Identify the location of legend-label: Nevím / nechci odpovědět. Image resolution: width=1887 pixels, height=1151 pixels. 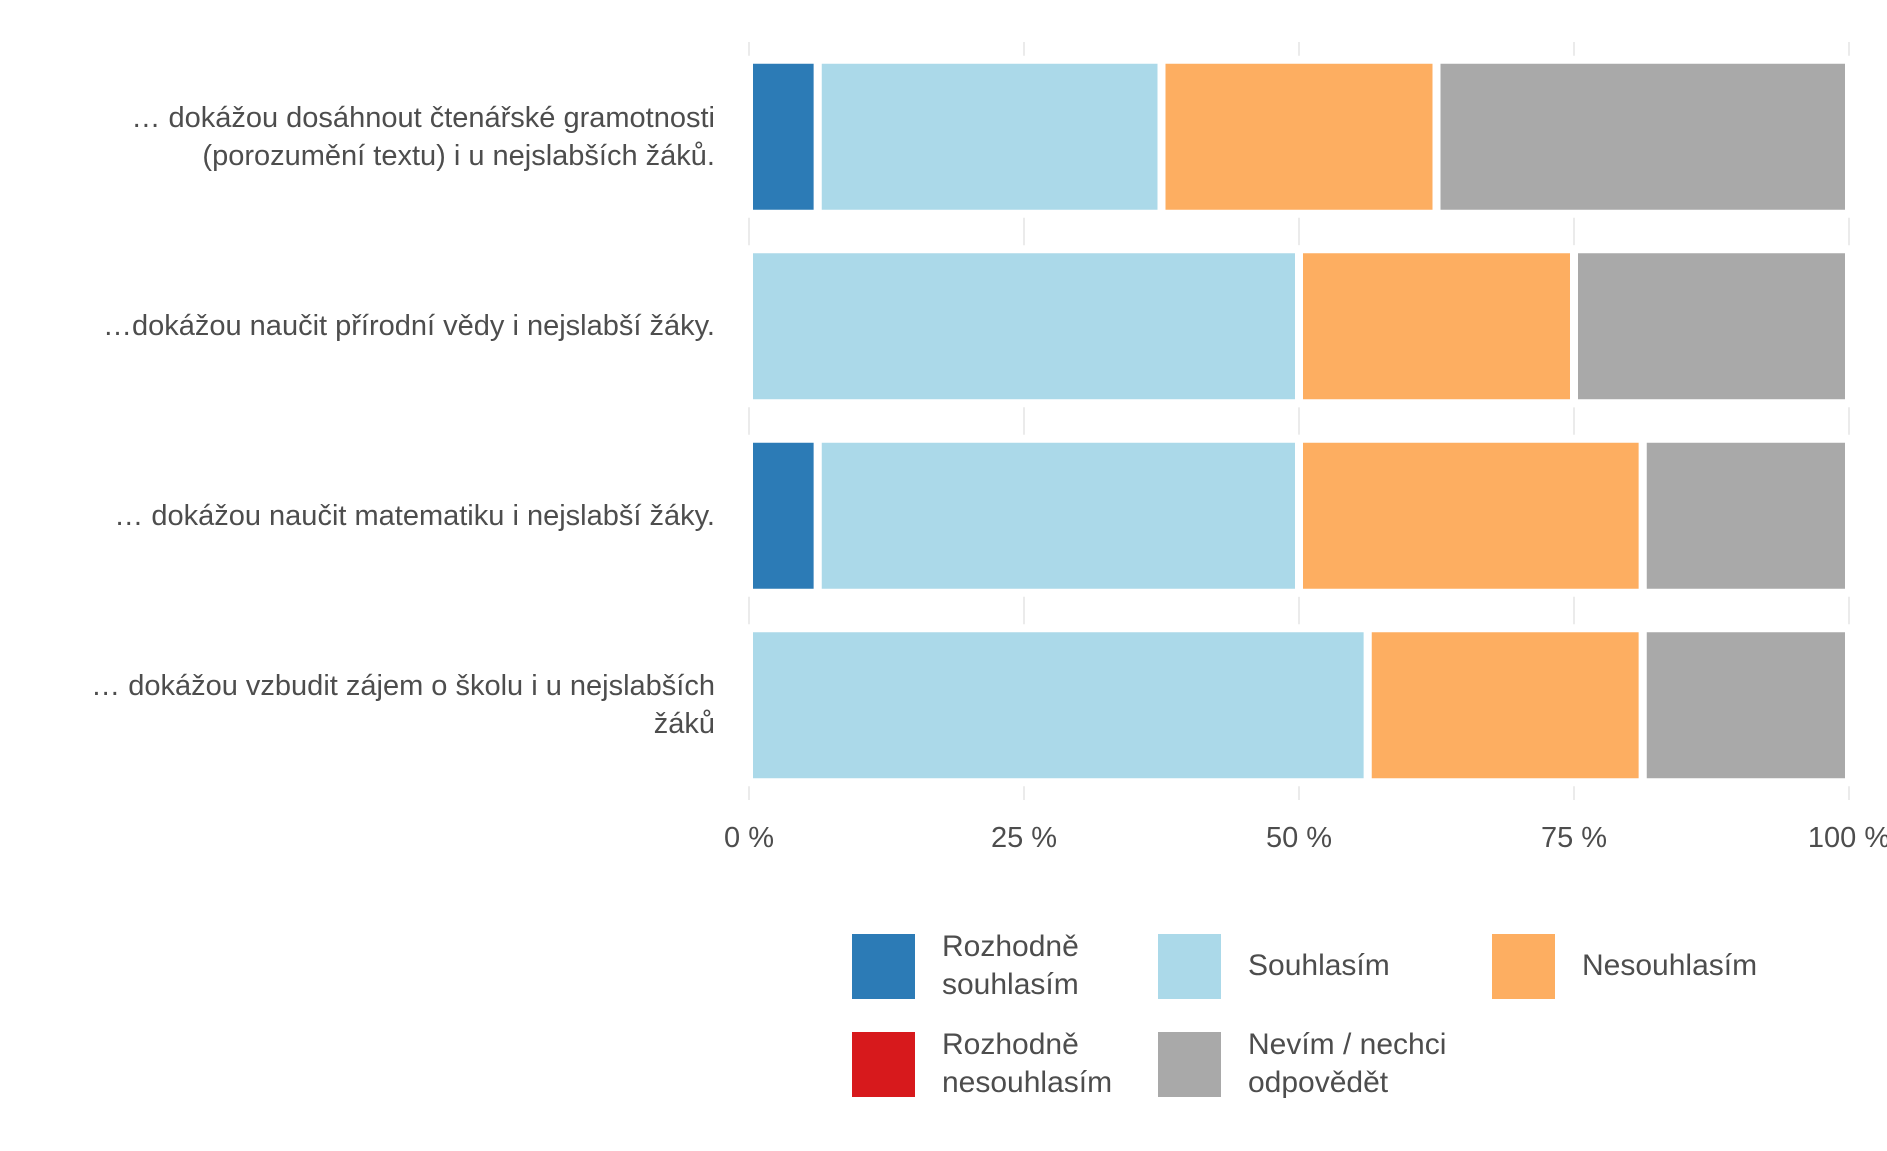
(1347, 1063).